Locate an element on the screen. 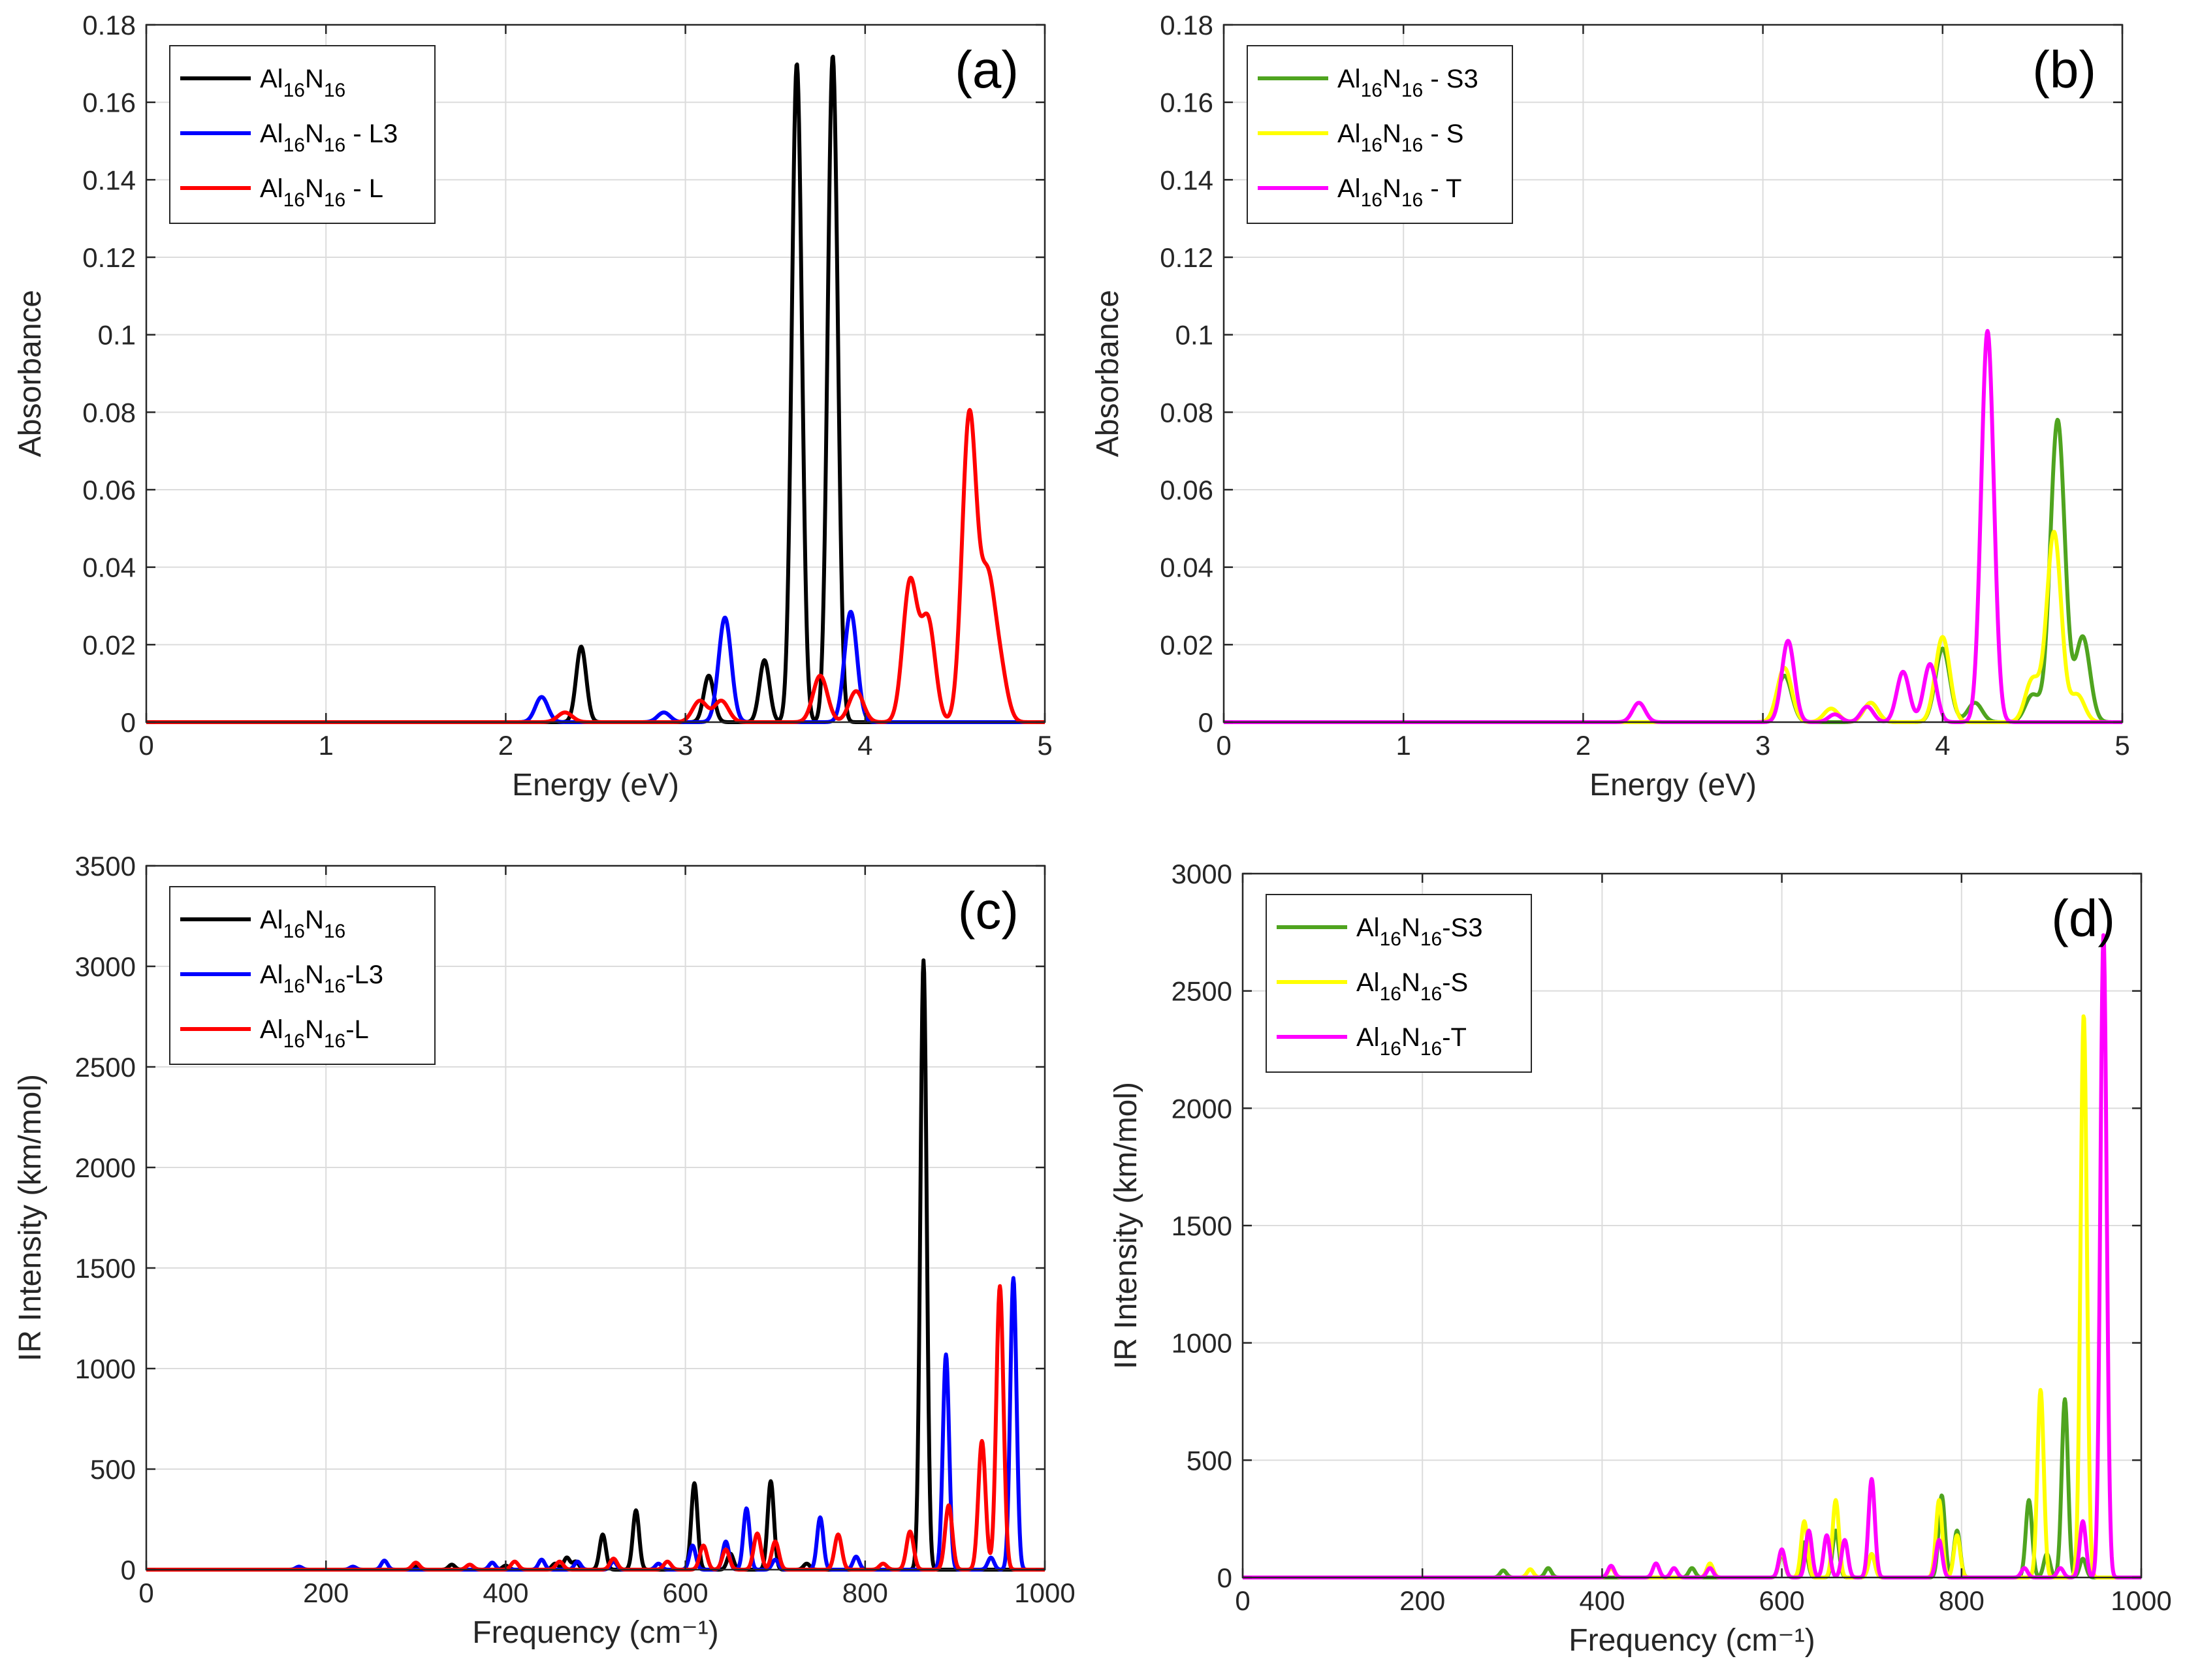 This screenshot has height=1680, width=2185. legend-entry-label: Al16N16 - T is located at coordinates (1399, 193).